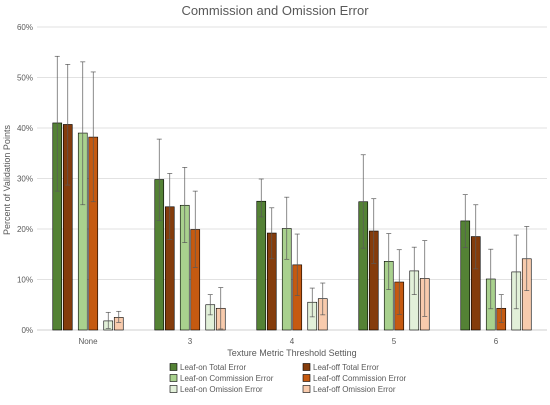 This screenshot has width=550, height=405. What do you see at coordinates (261, 265) in the screenshot?
I see `bar` at bounding box center [261, 265].